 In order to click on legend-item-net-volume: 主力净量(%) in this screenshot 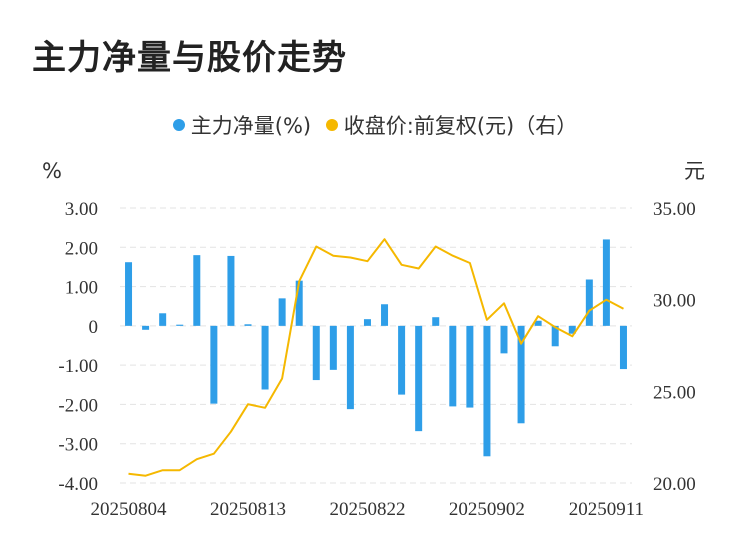, I will do `click(242, 125)`.